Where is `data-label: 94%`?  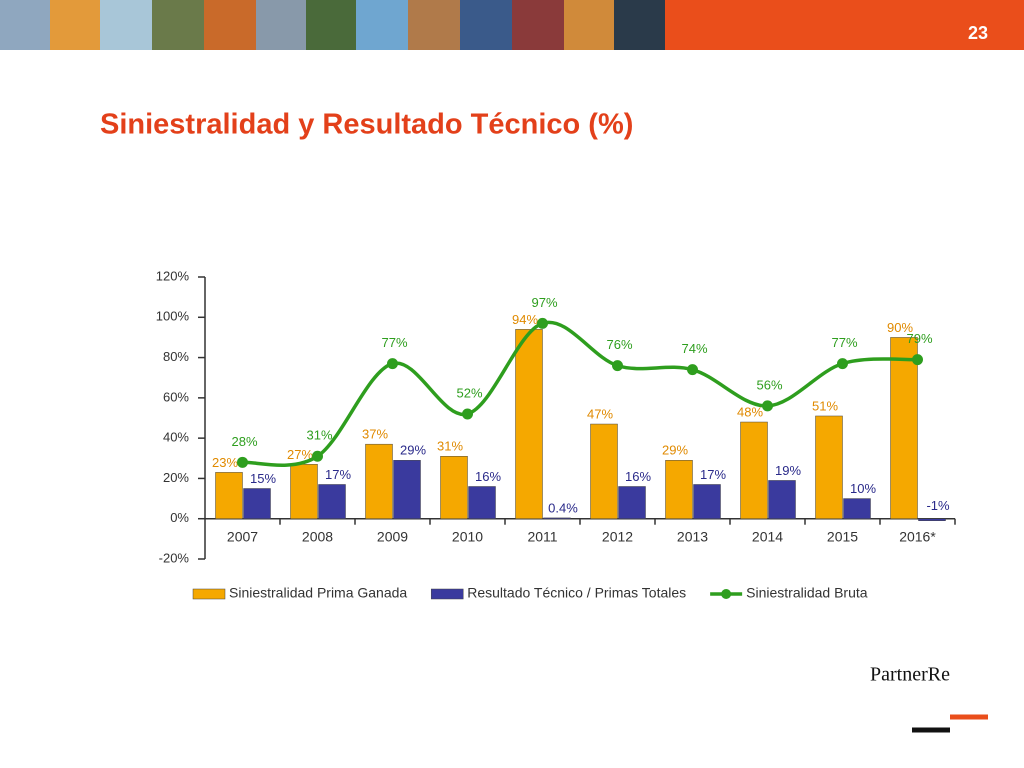 data-label: 94% is located at coordinates (525, 319).